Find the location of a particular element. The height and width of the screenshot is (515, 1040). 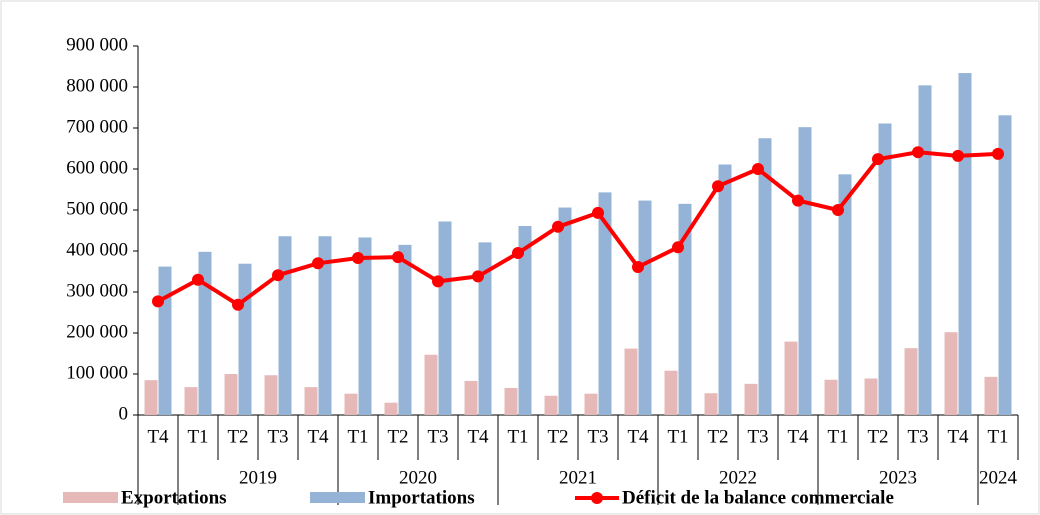

y-tick-label: 200 000 is located at coordinates (97, 331).